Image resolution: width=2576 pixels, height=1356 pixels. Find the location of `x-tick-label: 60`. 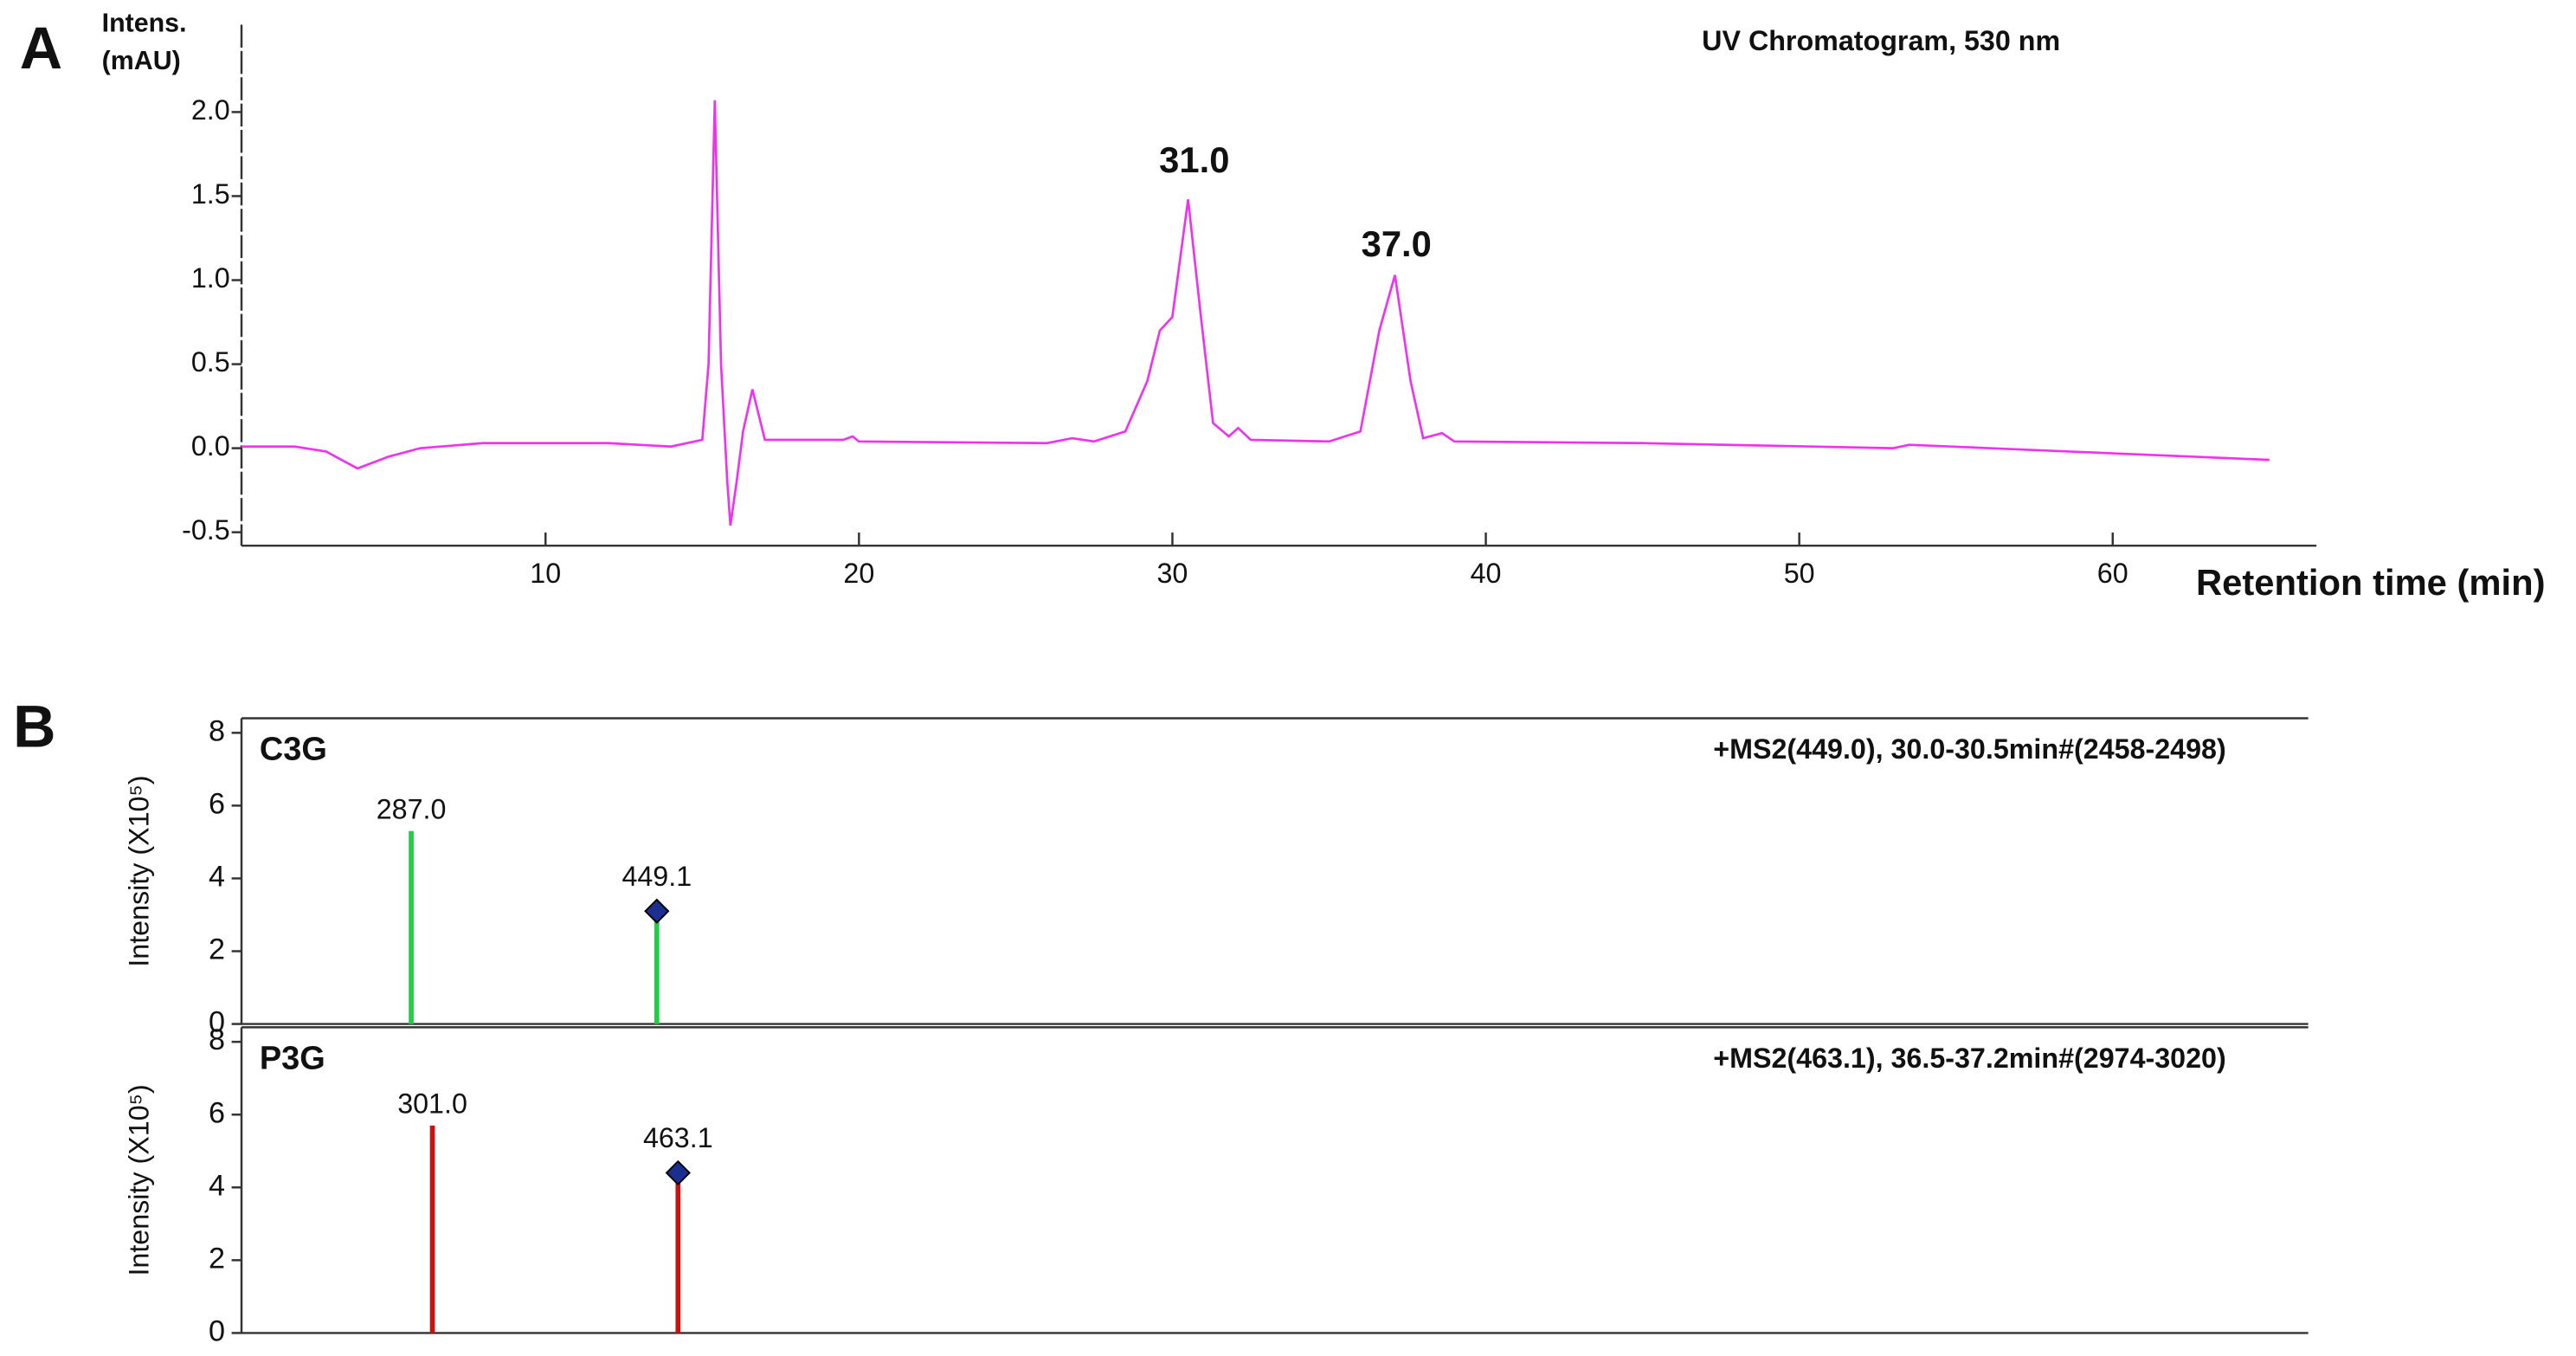

x-tick-label: 60 is located at coordinates (2112, 573).